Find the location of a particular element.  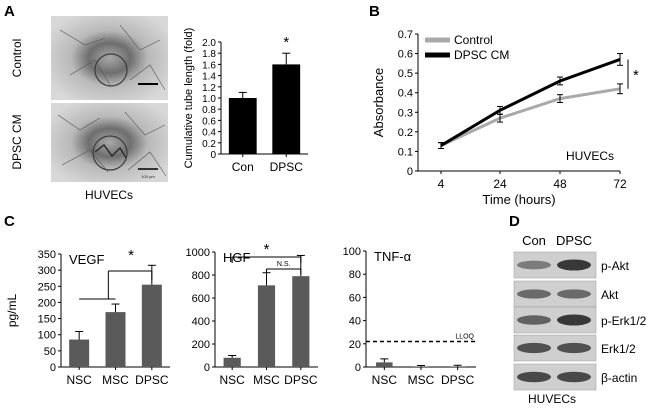

chart-title: VEGF is located at coordinates (86, 259).